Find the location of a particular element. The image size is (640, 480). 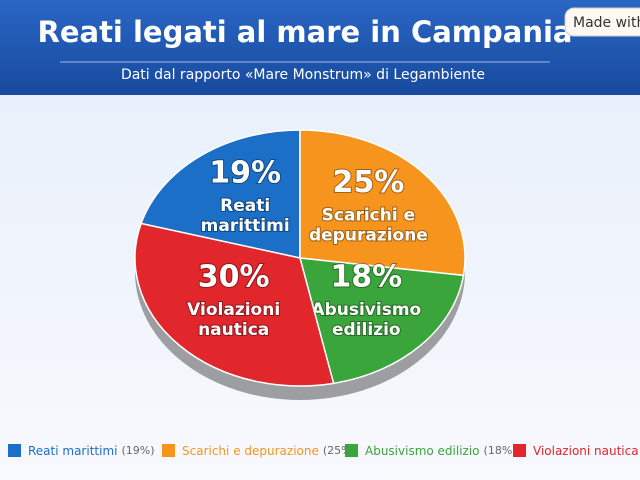

slice-value-label: 19% is located at coordinates (245, 172).